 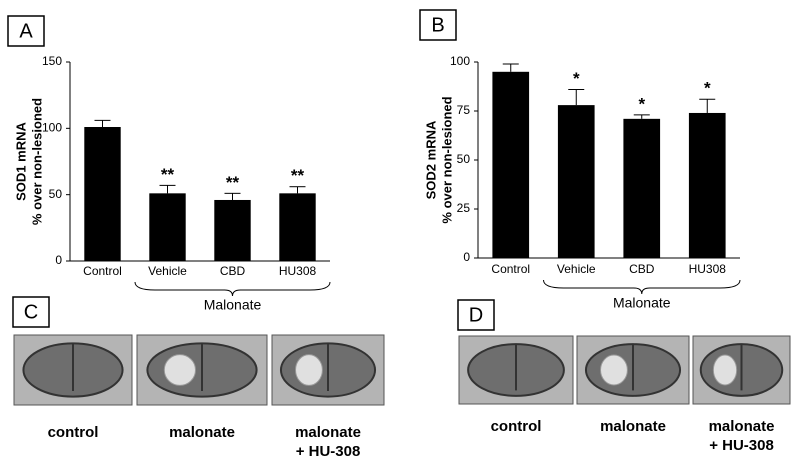 What do you see at coordinates (52, 61) in the screenshot?
I see `y-tick-label: 150` at bounding box center [52, 61].